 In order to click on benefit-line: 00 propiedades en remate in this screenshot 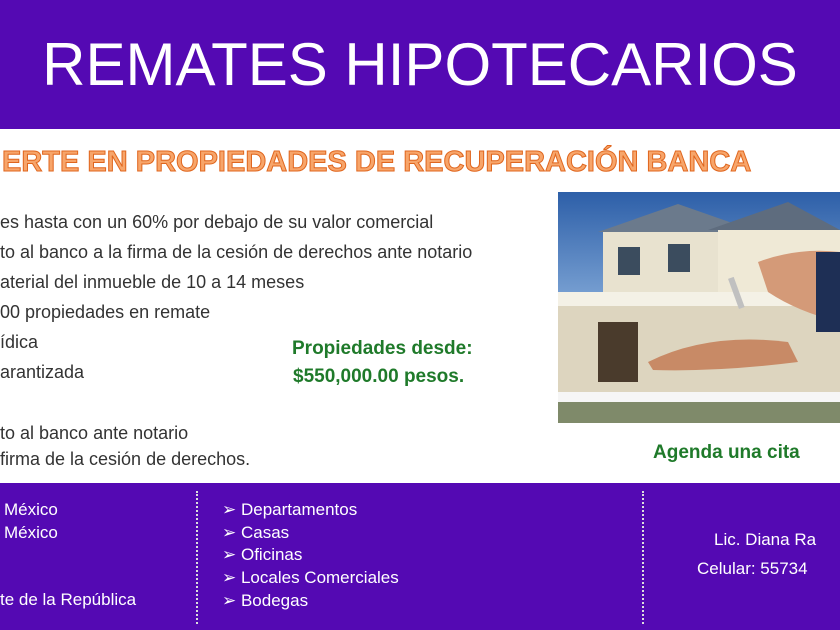, I will do `click(105, 312)`.